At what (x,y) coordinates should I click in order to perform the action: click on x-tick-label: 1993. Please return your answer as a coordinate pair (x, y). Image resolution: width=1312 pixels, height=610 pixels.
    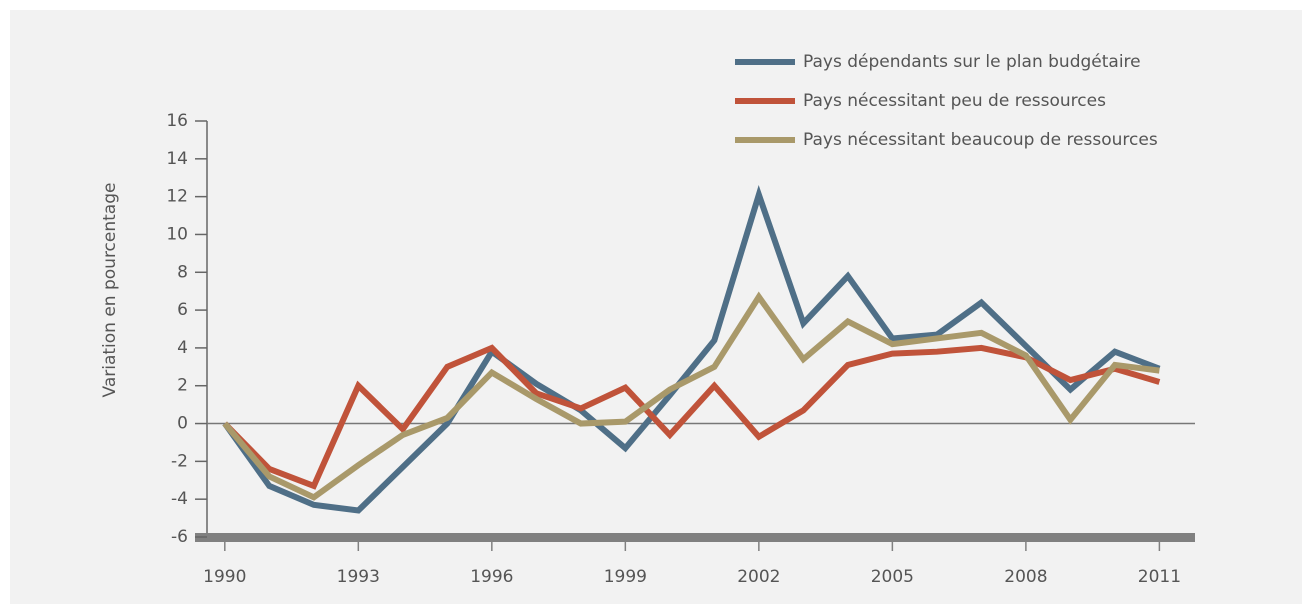
    Looking at the image, I should click on (358, 577).